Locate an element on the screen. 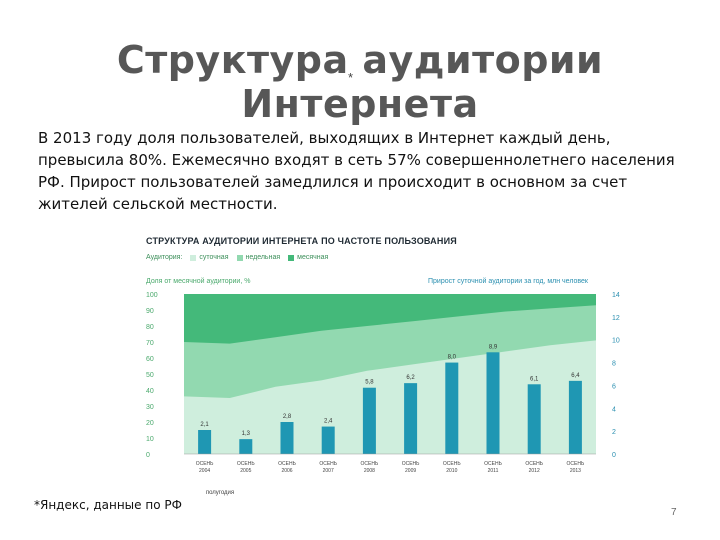  x-tick-label: 2012 is located at coordinates (534, 471).